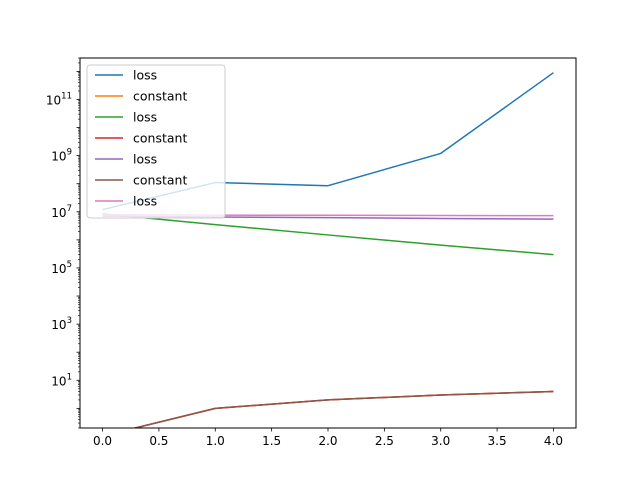 The height and width of the screenshot is (480, 640). I want to click on legend: loss constant loss constant loss constant loss, so click(156, 141).